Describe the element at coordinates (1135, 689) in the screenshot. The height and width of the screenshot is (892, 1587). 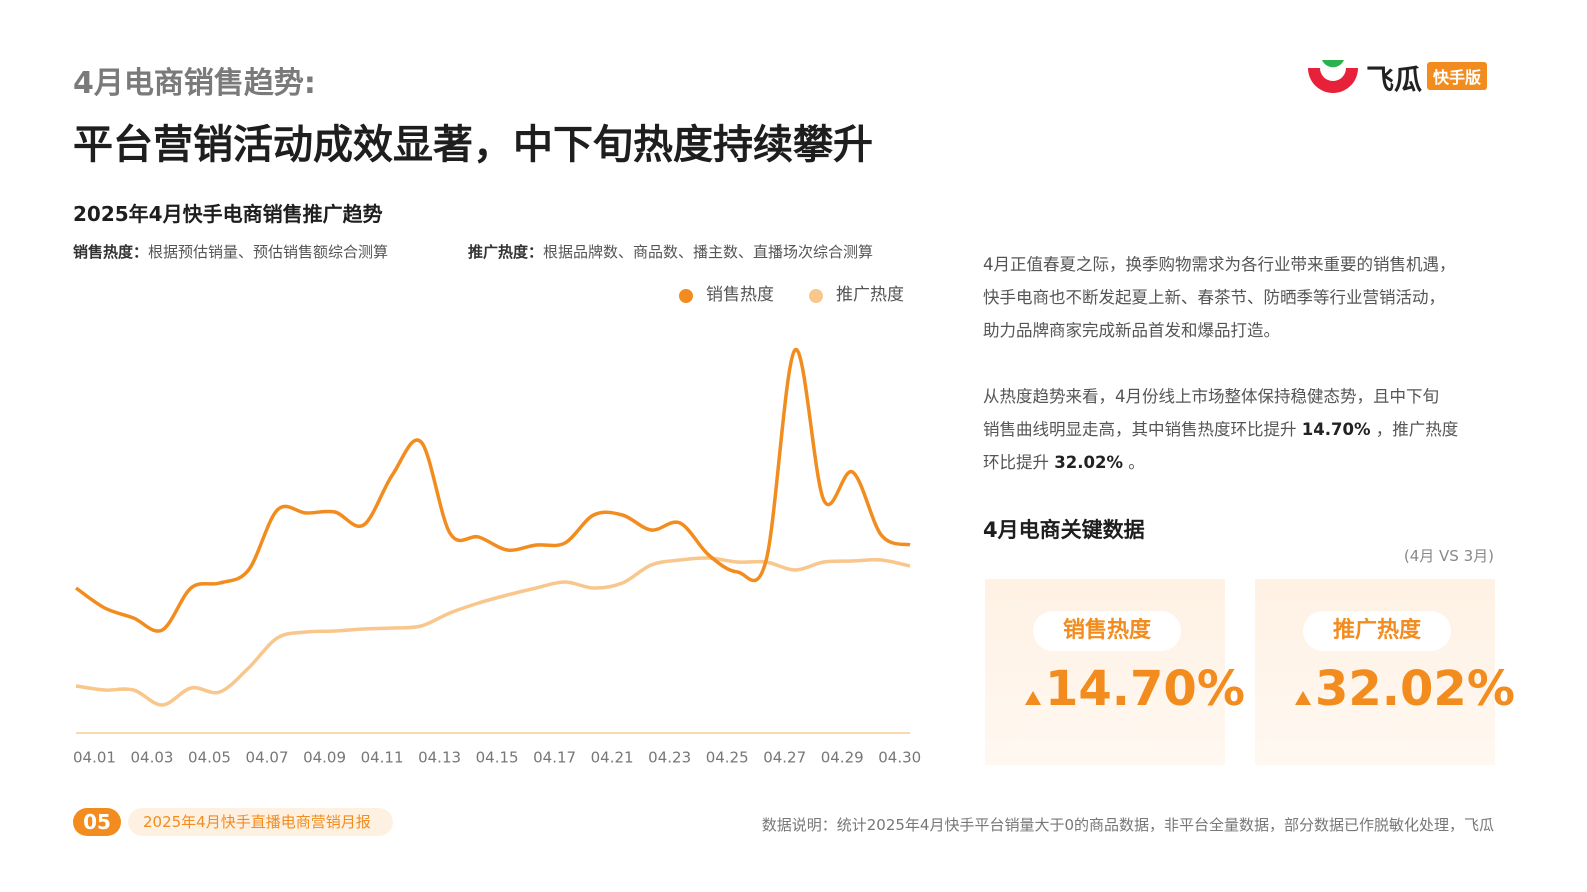
I see `kpi-value: 14.70%` at that location.